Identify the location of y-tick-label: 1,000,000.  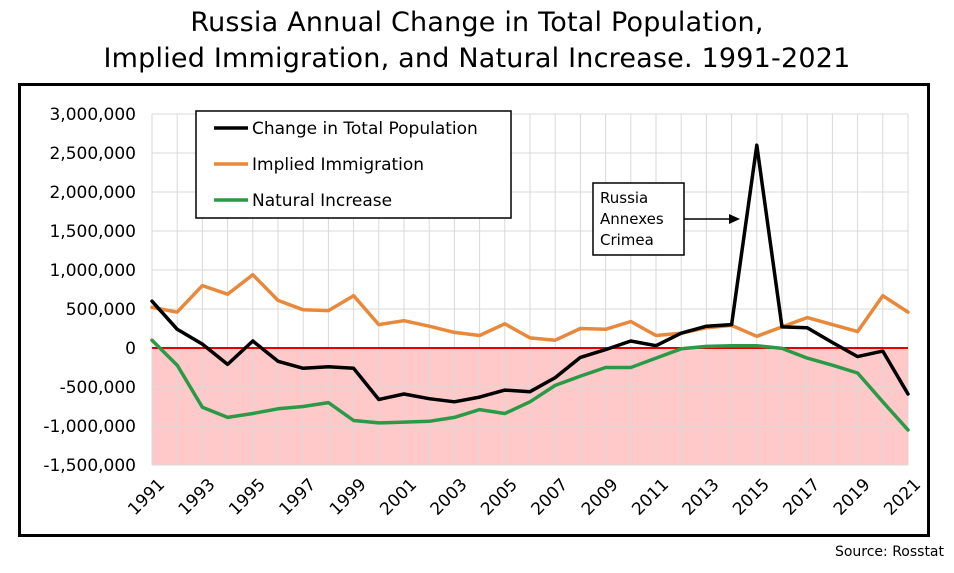
(92, 271).